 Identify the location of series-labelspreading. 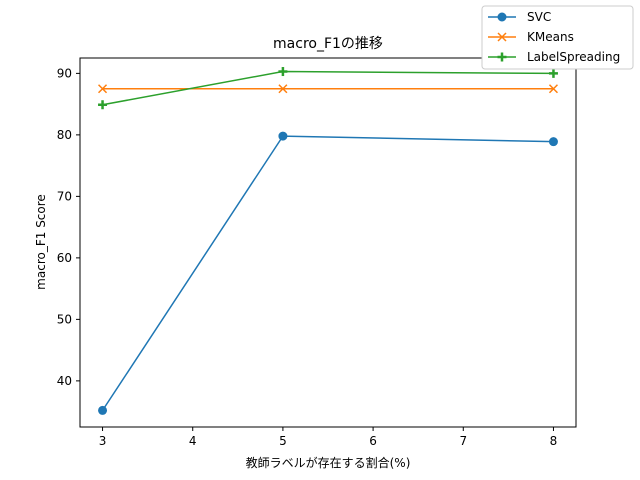
(328, 88).